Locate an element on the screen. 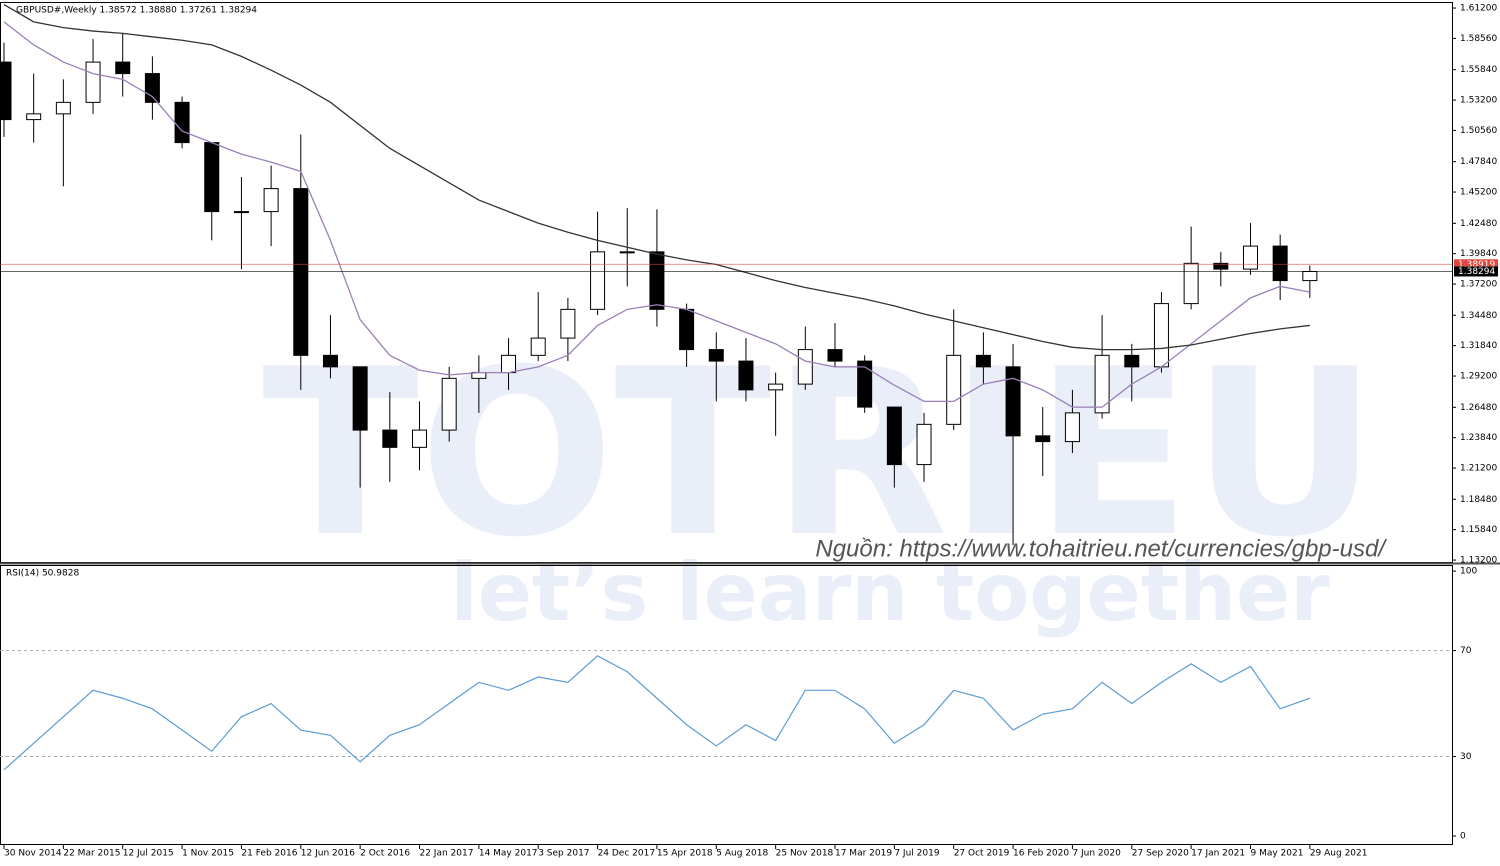  x-tick-label: 27 Sep 2020 is located at coordinates (1160, 854).